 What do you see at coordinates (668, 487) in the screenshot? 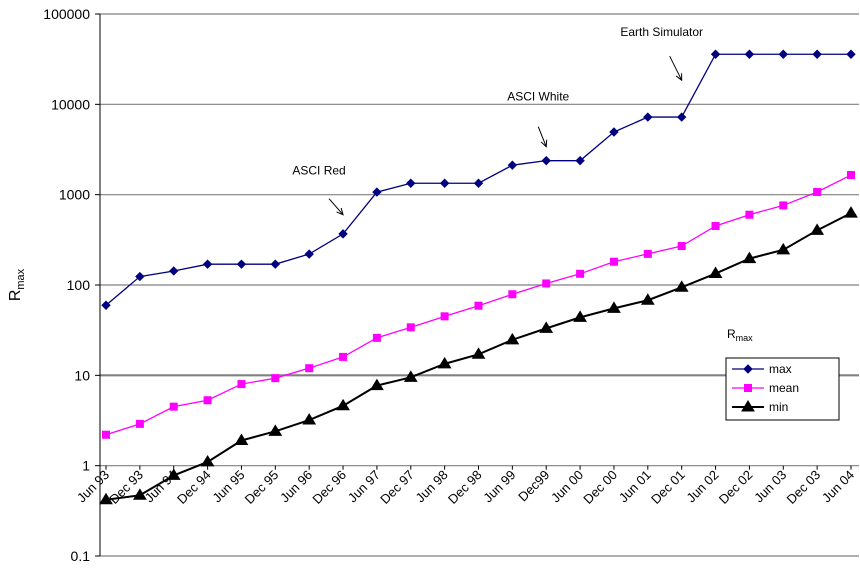
I see `x-tick-label: Dec 01` at bounding box center [668, 487].